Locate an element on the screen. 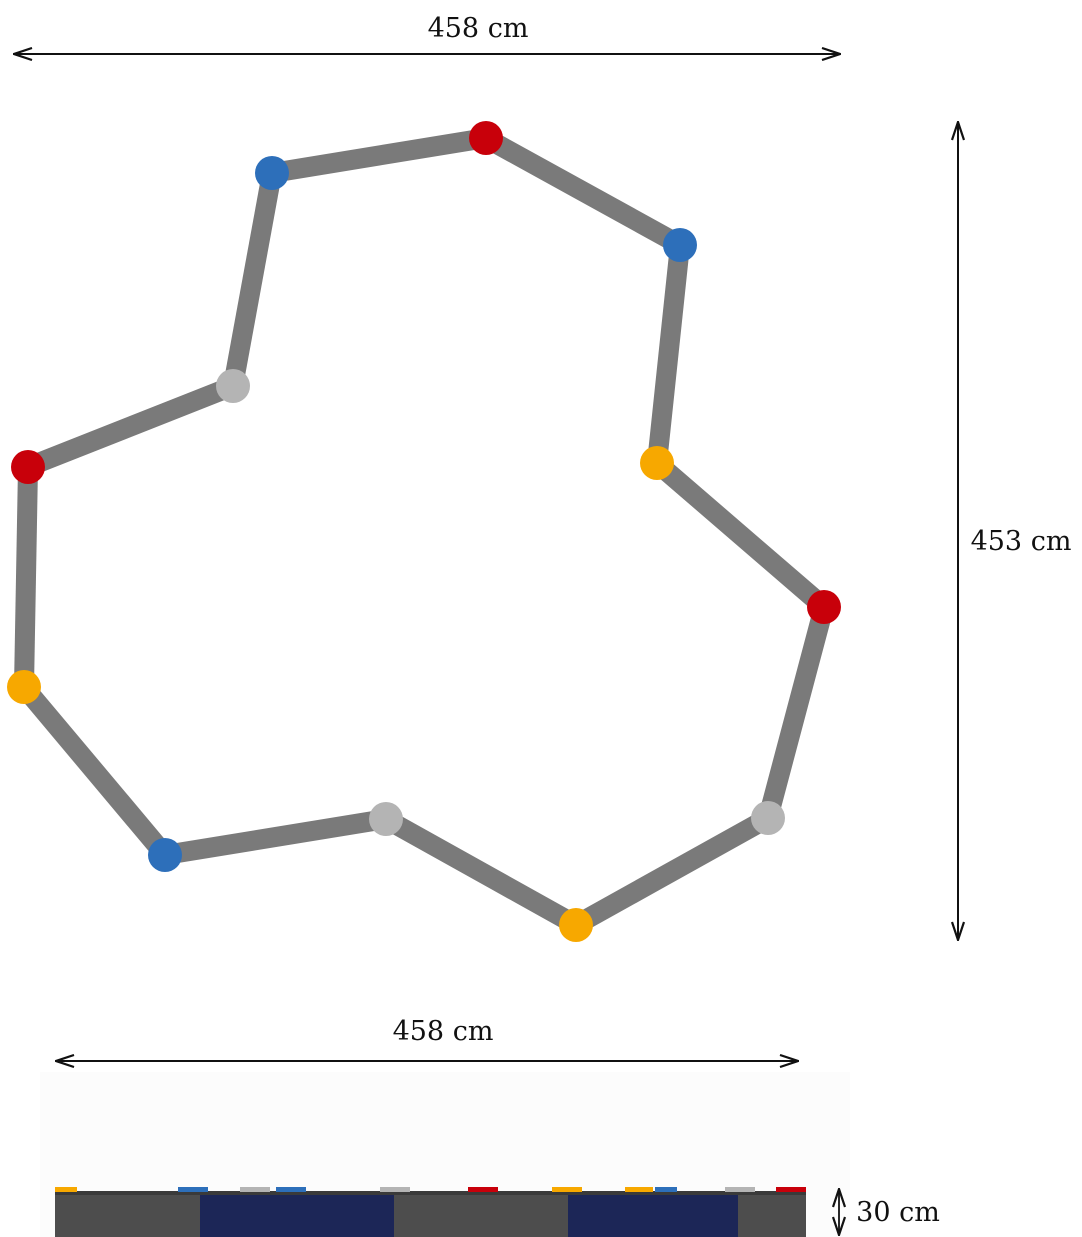 Image resolution: width=1082 pixels, height=1237 pixels. top-width-dimension: 458 cm is located at coordinates (427, 33).